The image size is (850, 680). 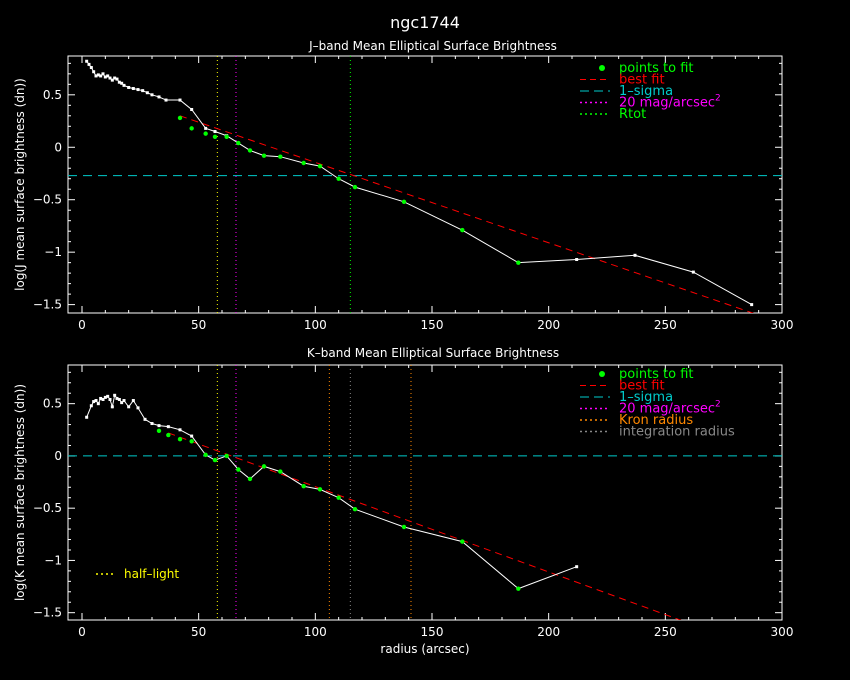 I want to click on legend-label: best fit, so click(x=642, y=386).